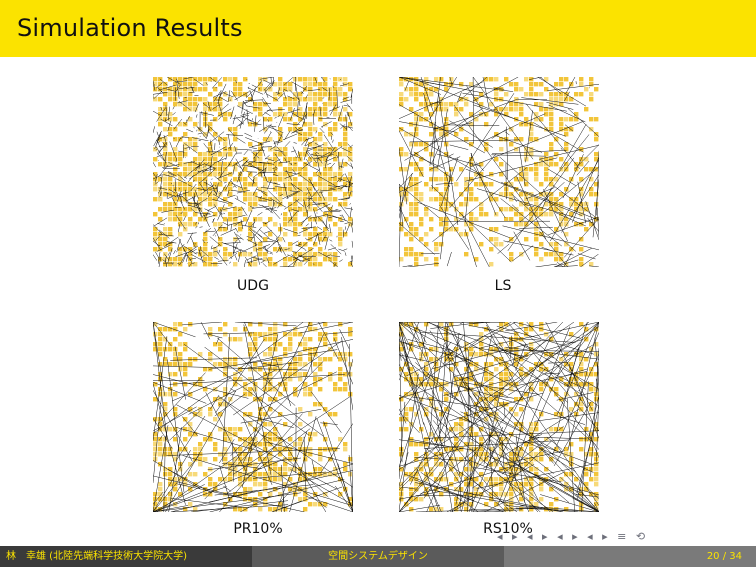 The width and height of the screenshot is (756, 567). I want to click on ls-caption: LS, so click(503, 286).